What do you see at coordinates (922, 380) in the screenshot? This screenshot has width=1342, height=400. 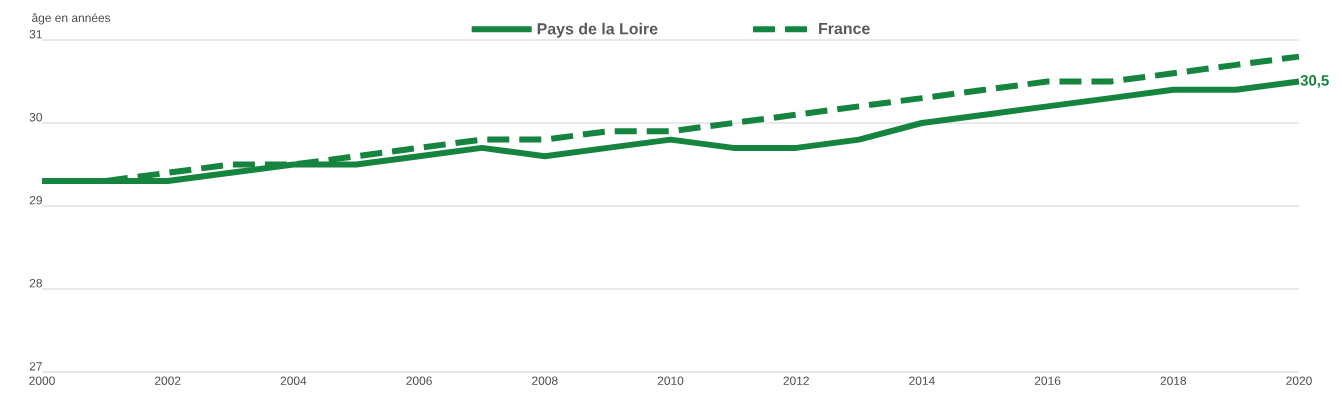 I see `x-tick-label: 2014` at bounding box center [922, 380].